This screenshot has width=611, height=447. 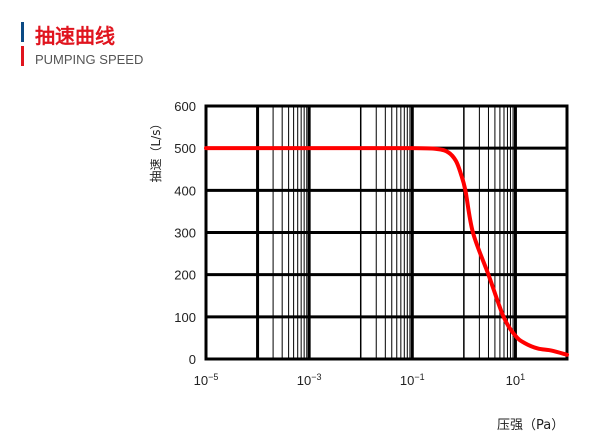 What do you see at coordinates (206, 380) in the screenshot?
I see `x-tick-label: 10⁻⁵` at bounding box center [206, 380].